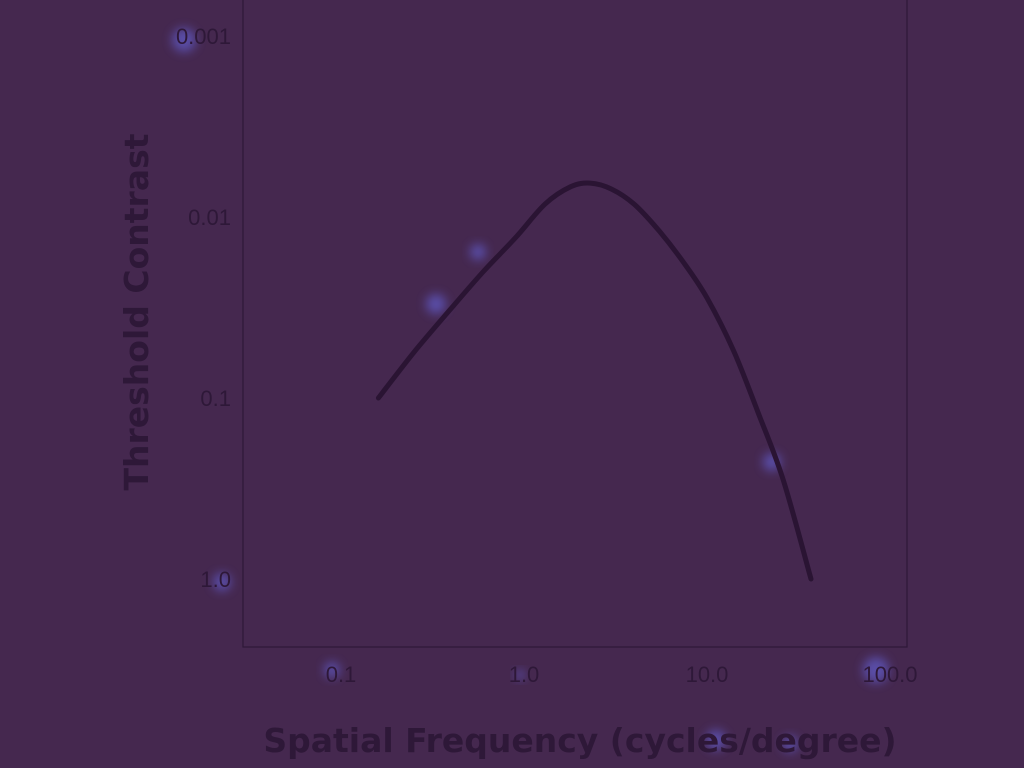 The width and height of the screenshot is (1024, 768). Describe the element at coordinates (889, 674) in the screenshot. I see `x-tick-label: 100.0` at that location.